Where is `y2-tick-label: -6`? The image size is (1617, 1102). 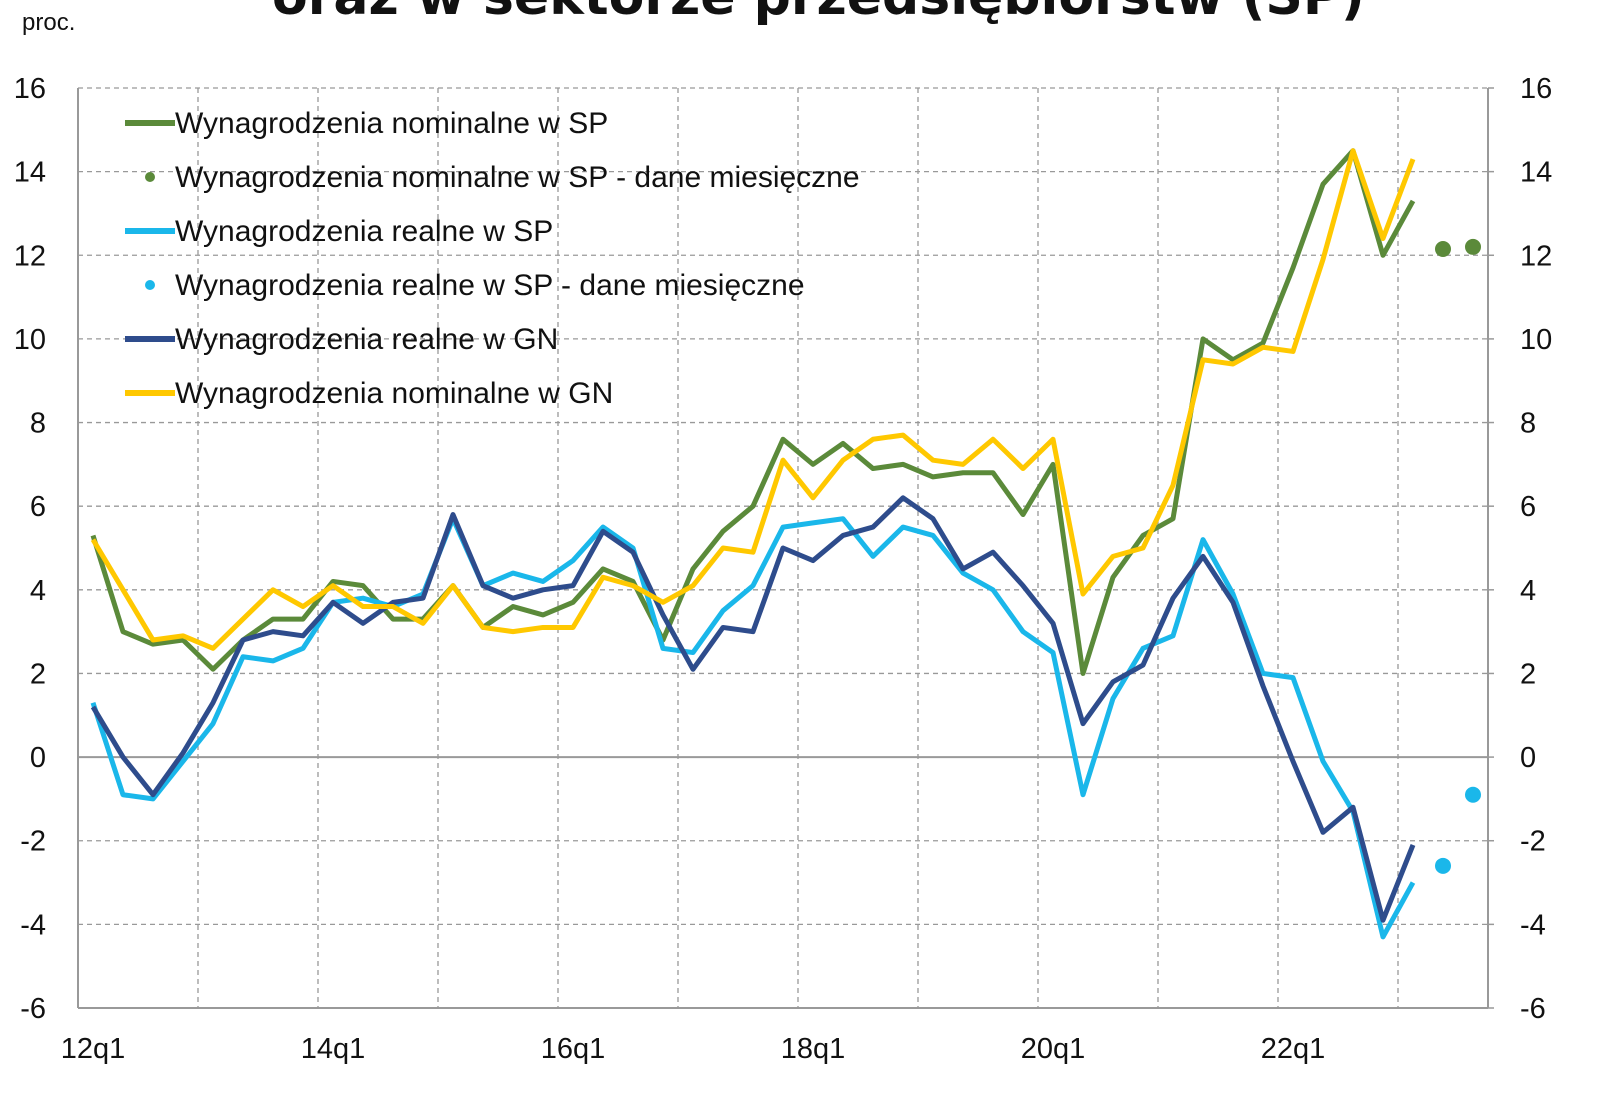
y2-tick-label: -6 is located at coordinates (1533, 1009).